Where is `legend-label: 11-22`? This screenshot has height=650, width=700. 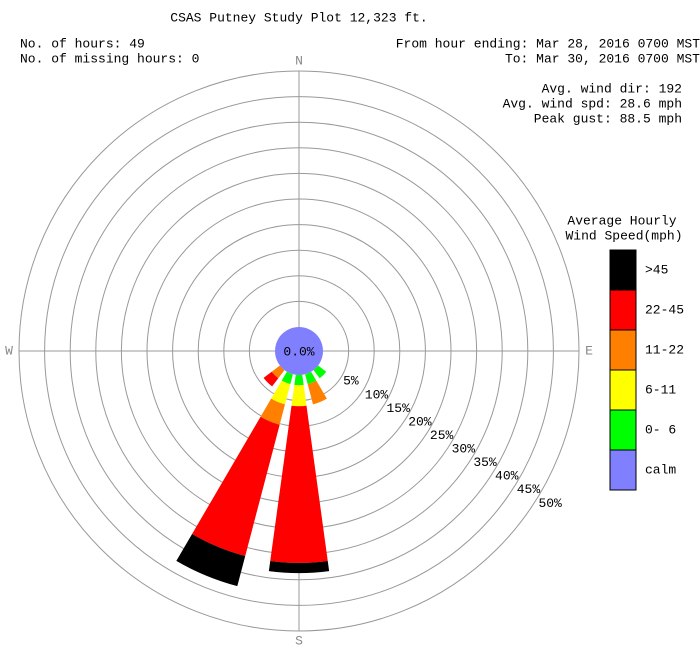 legend-label: 11-22 is located at coordinates (664, 349).